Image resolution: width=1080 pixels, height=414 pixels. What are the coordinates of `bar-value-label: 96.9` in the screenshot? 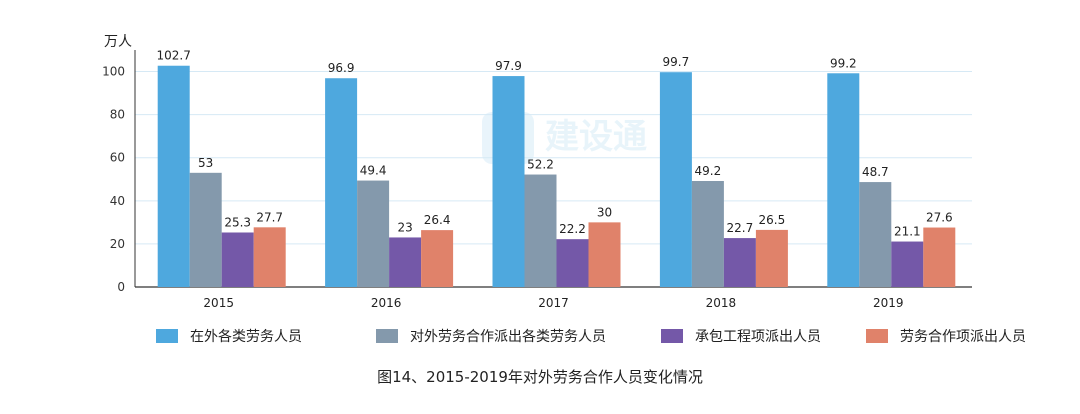 It's located at (341, 68).